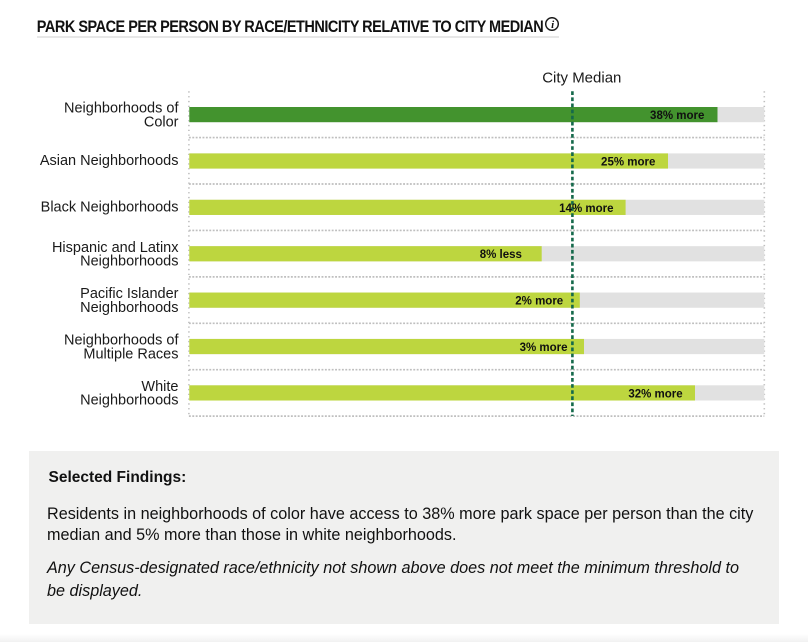 The image size is (808, 642). Describe the element at coordinates (129, 294) in the screenshot. I see `svg-text: Pacific Islander` at that location.